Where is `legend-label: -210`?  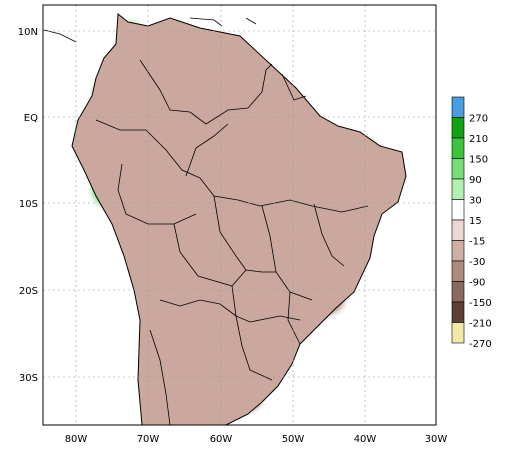 legend-label: -210 is located at coordinates (480, 324).